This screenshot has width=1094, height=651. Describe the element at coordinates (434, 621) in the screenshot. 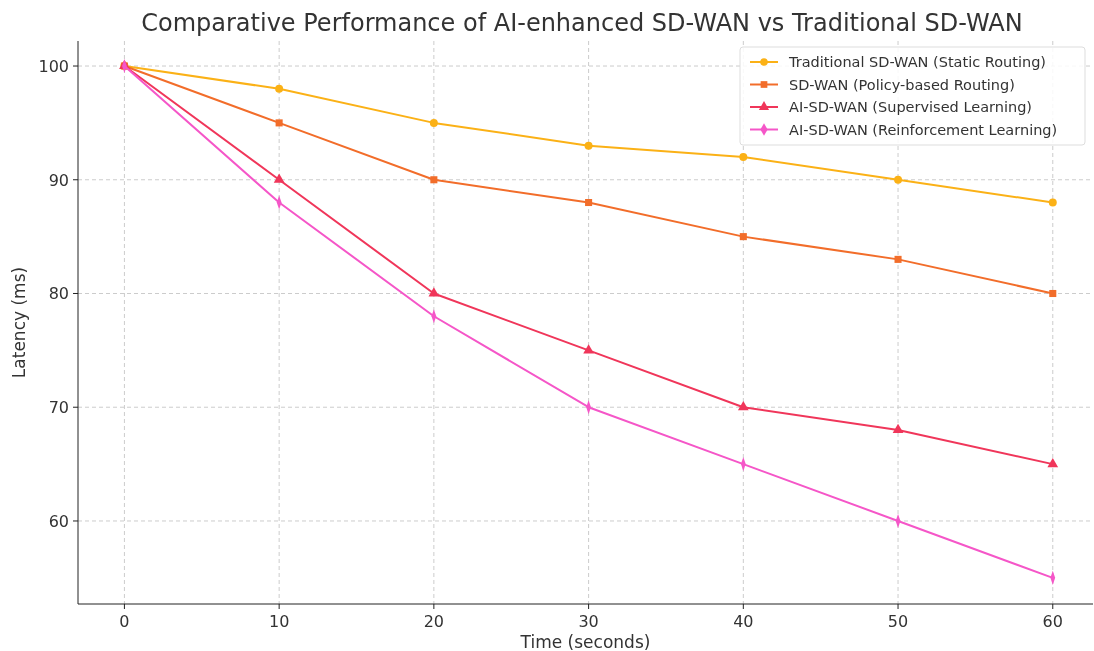

I see `x-tick-label: 20` at that location.